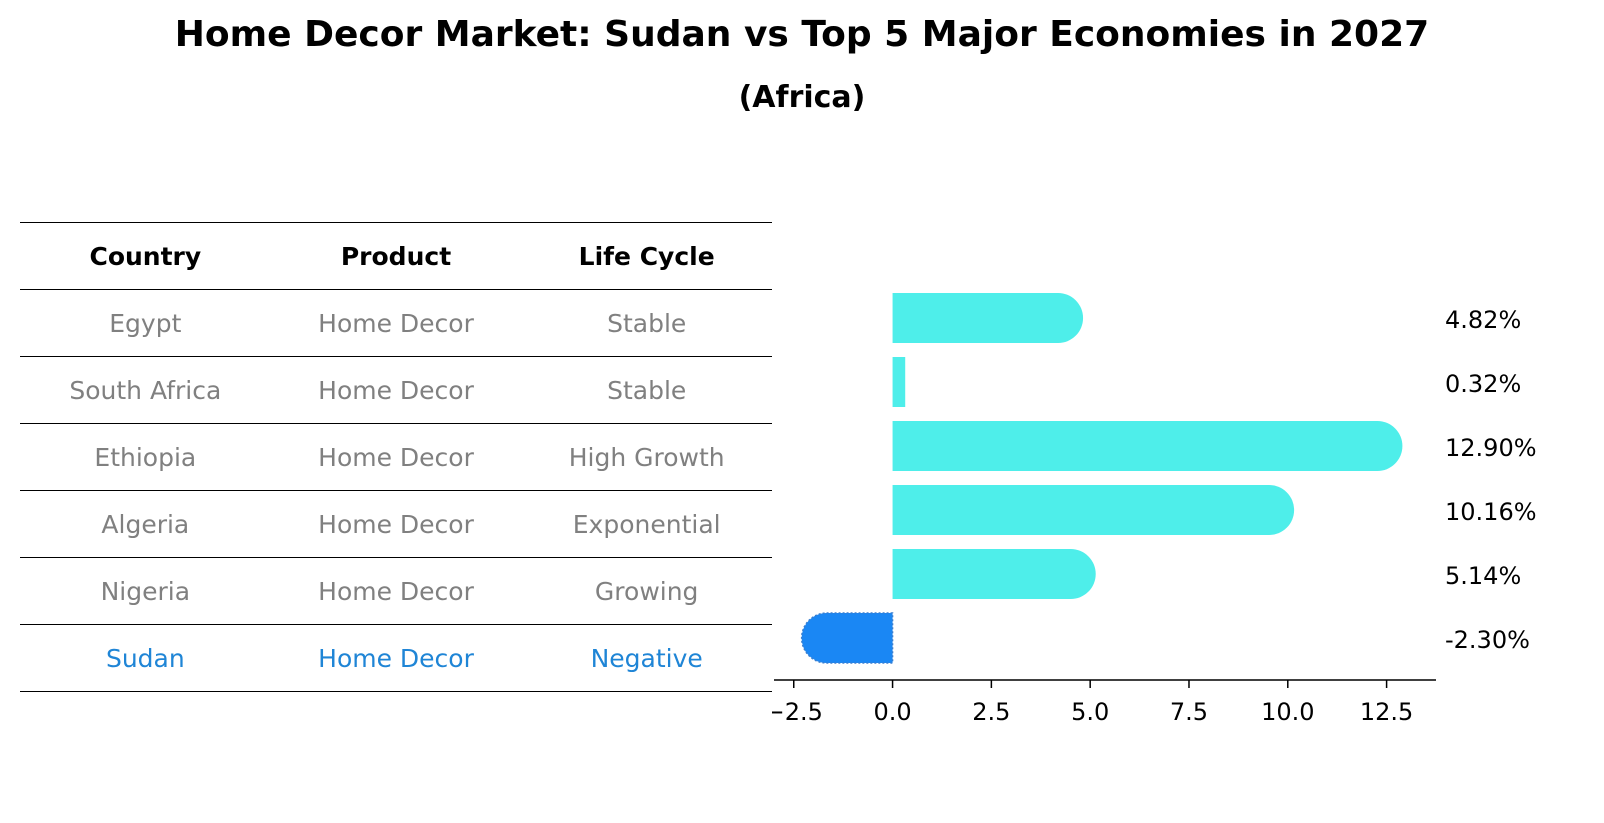 This screenshot has height=823, width=1604. What do you see at coordinates (1090, 712) in the screenshot?
I see `x-tick-label: 5.0` at bounding box center [1090, 712].